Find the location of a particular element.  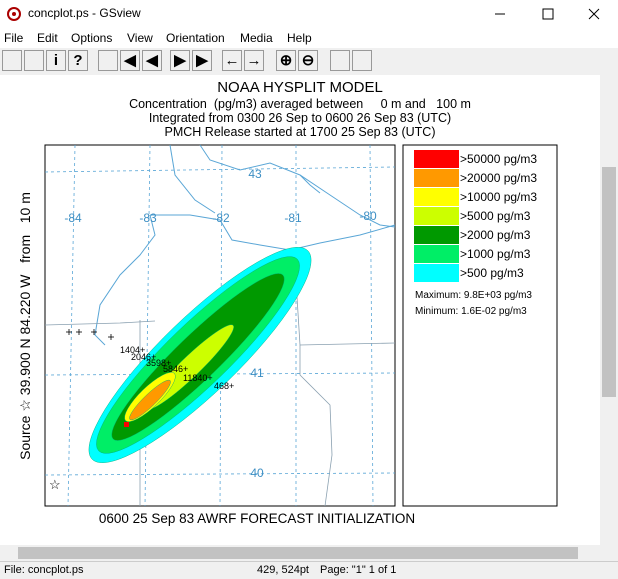

point-label: 468+ is located at coordinates (224, 386).